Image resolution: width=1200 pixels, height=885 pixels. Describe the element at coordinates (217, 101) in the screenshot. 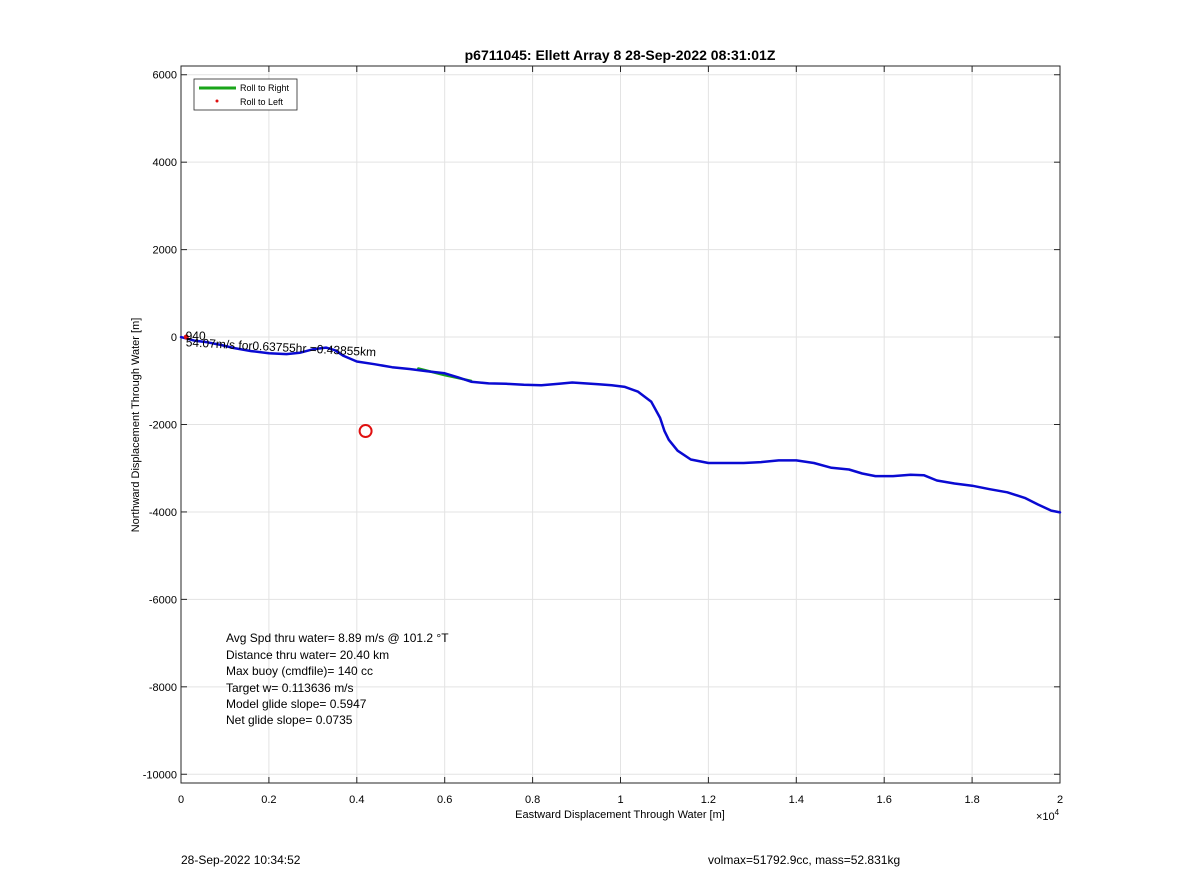

I see `legend-swatch-roll-left` at that location.